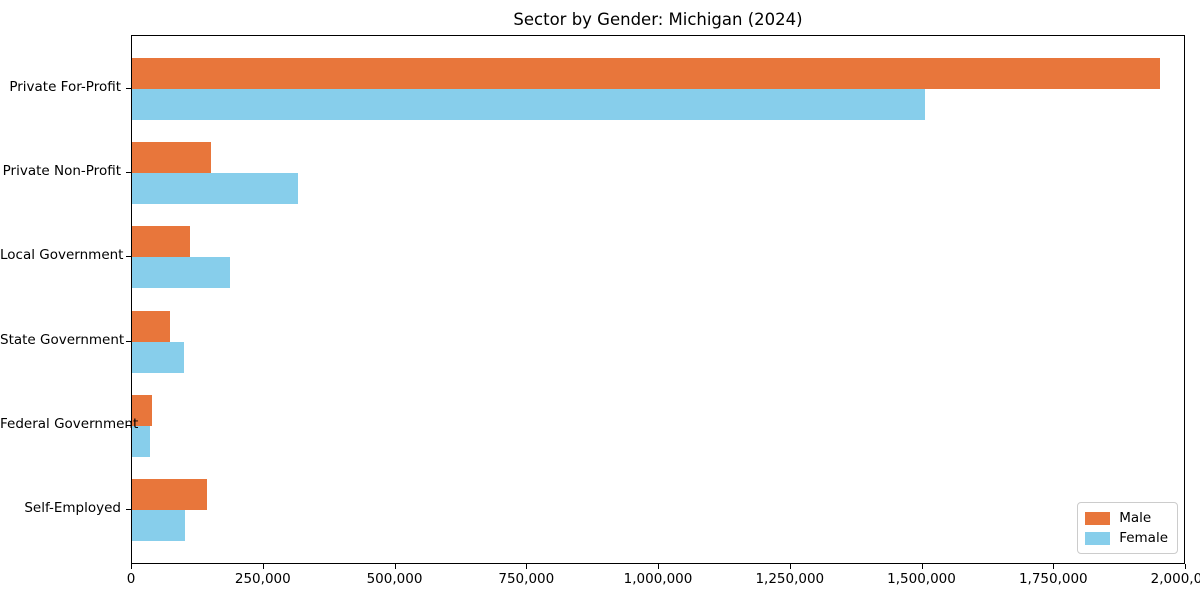 The image size is (1200, 600). Describe the element at coordinates (62, 339) in the screenshot. I see `y-label-state-government: State Government` at that location.